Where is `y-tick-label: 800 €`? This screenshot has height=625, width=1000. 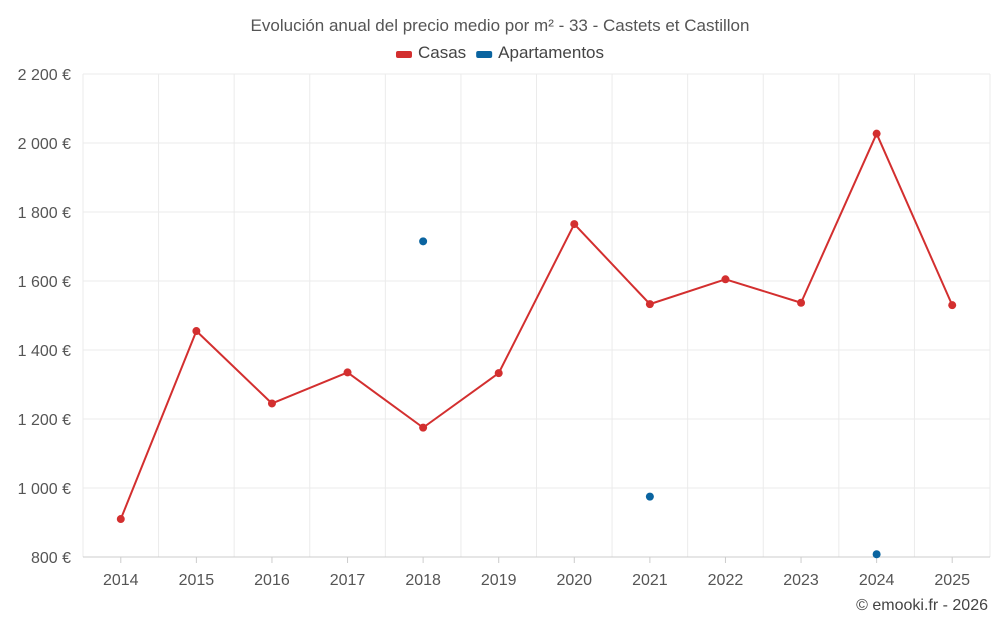
y-tick-label: 800 € is located at coordinates (51, 558).